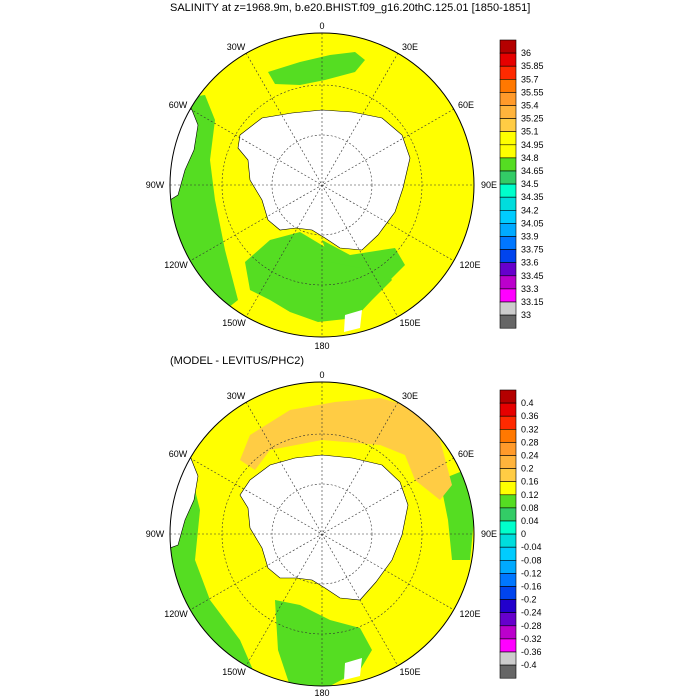 The width and height of the screenshot is (700, 700). Describe the element at coordinates (316, 68) in the screenshot. I see `panel1-green-atlantic` at that location.